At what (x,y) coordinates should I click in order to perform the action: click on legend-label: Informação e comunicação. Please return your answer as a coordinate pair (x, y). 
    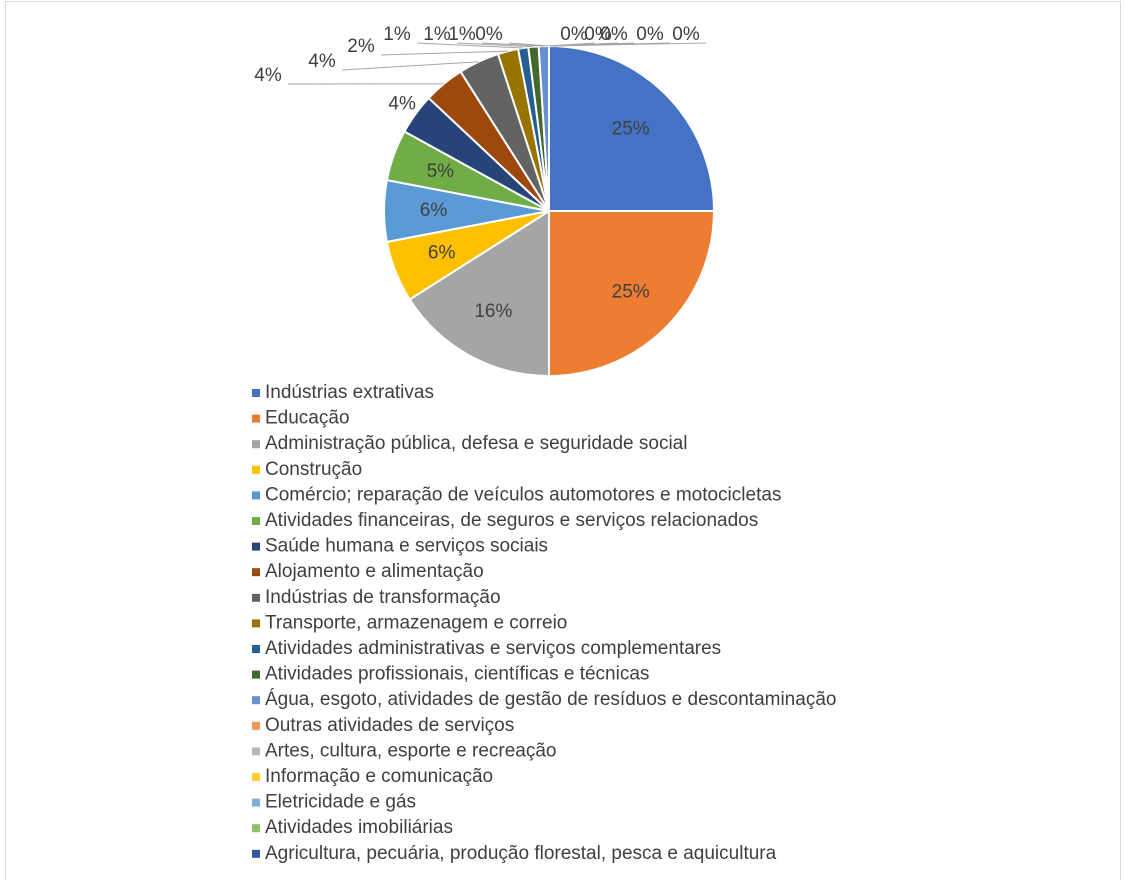
    Looking at the image, I should click on (379, 776).